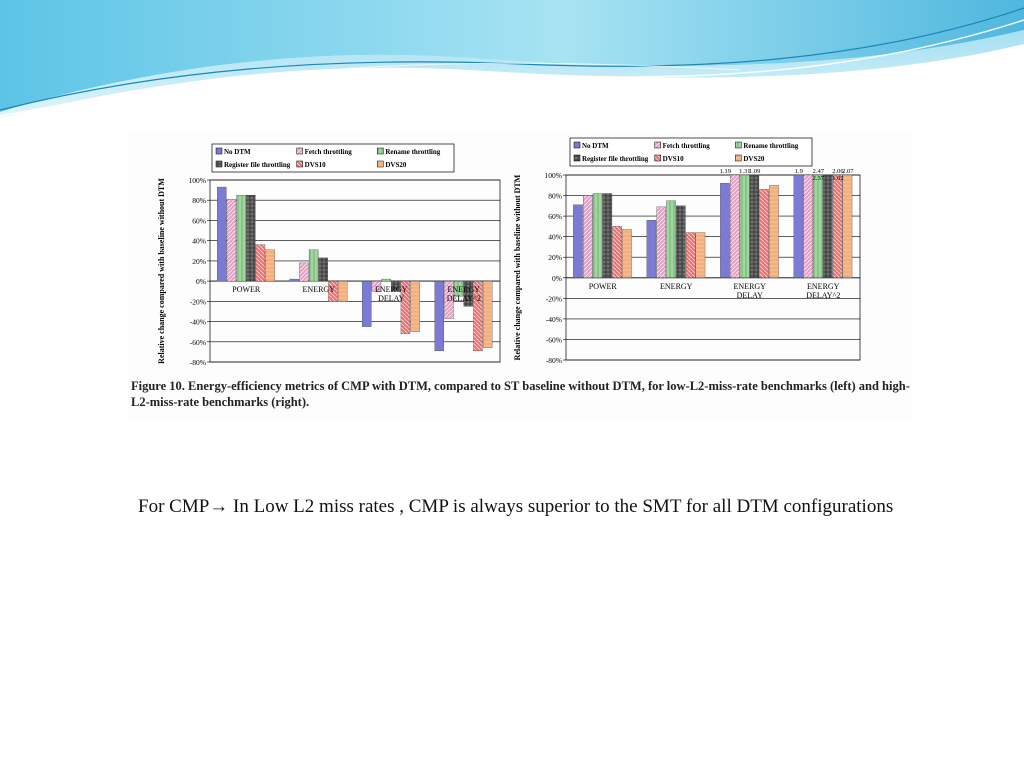 This screenshot has width=1024, height=768. What do you see at coordinates (198, 180) in the screenshot?
I see `y-tick-label: 100%` at bounding box center [198, 180].